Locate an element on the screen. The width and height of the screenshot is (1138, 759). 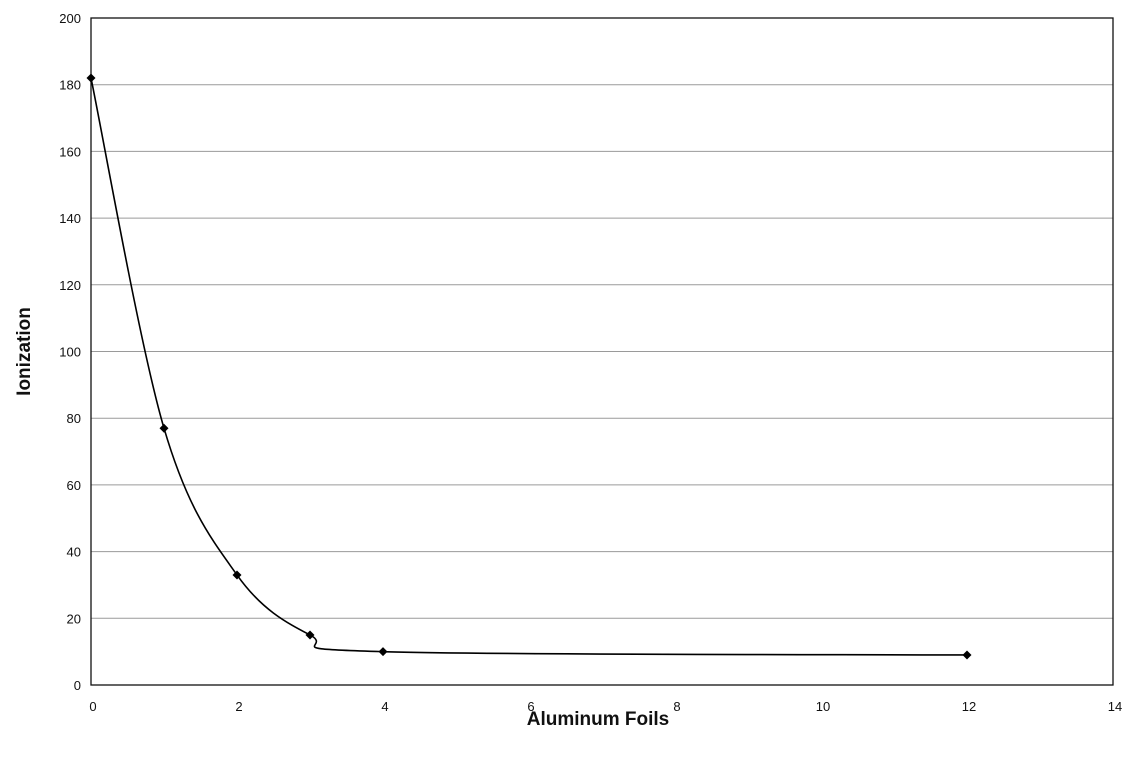
y-tick-label: 80 is located at coordinates (74, 418).